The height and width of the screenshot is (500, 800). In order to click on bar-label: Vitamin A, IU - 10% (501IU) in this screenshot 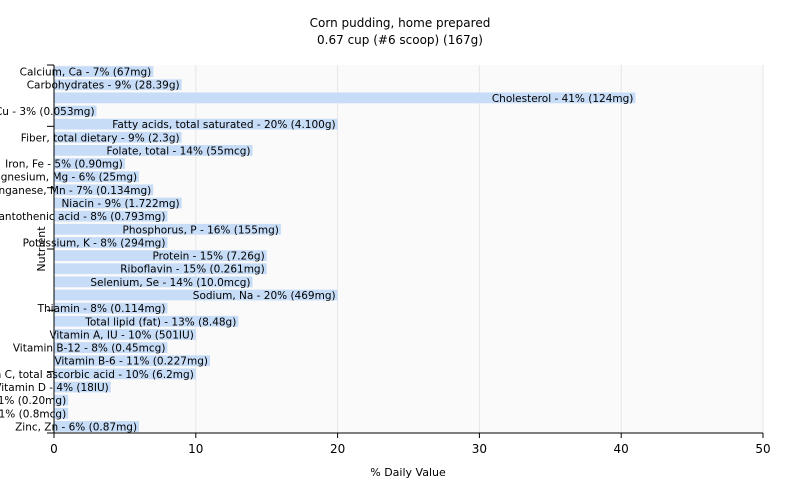, I will do `click(121, 335)`.